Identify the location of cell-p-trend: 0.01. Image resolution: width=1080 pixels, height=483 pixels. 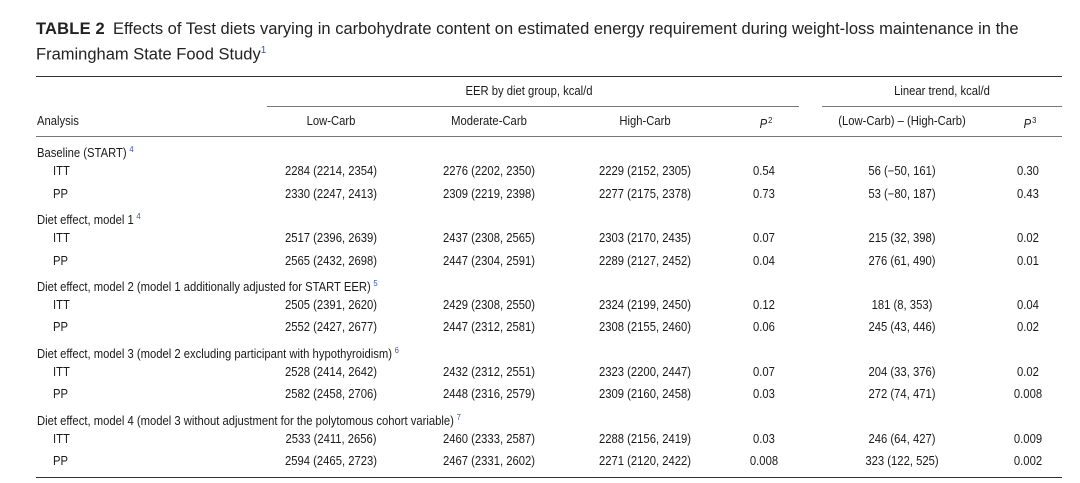
(1028, 261).